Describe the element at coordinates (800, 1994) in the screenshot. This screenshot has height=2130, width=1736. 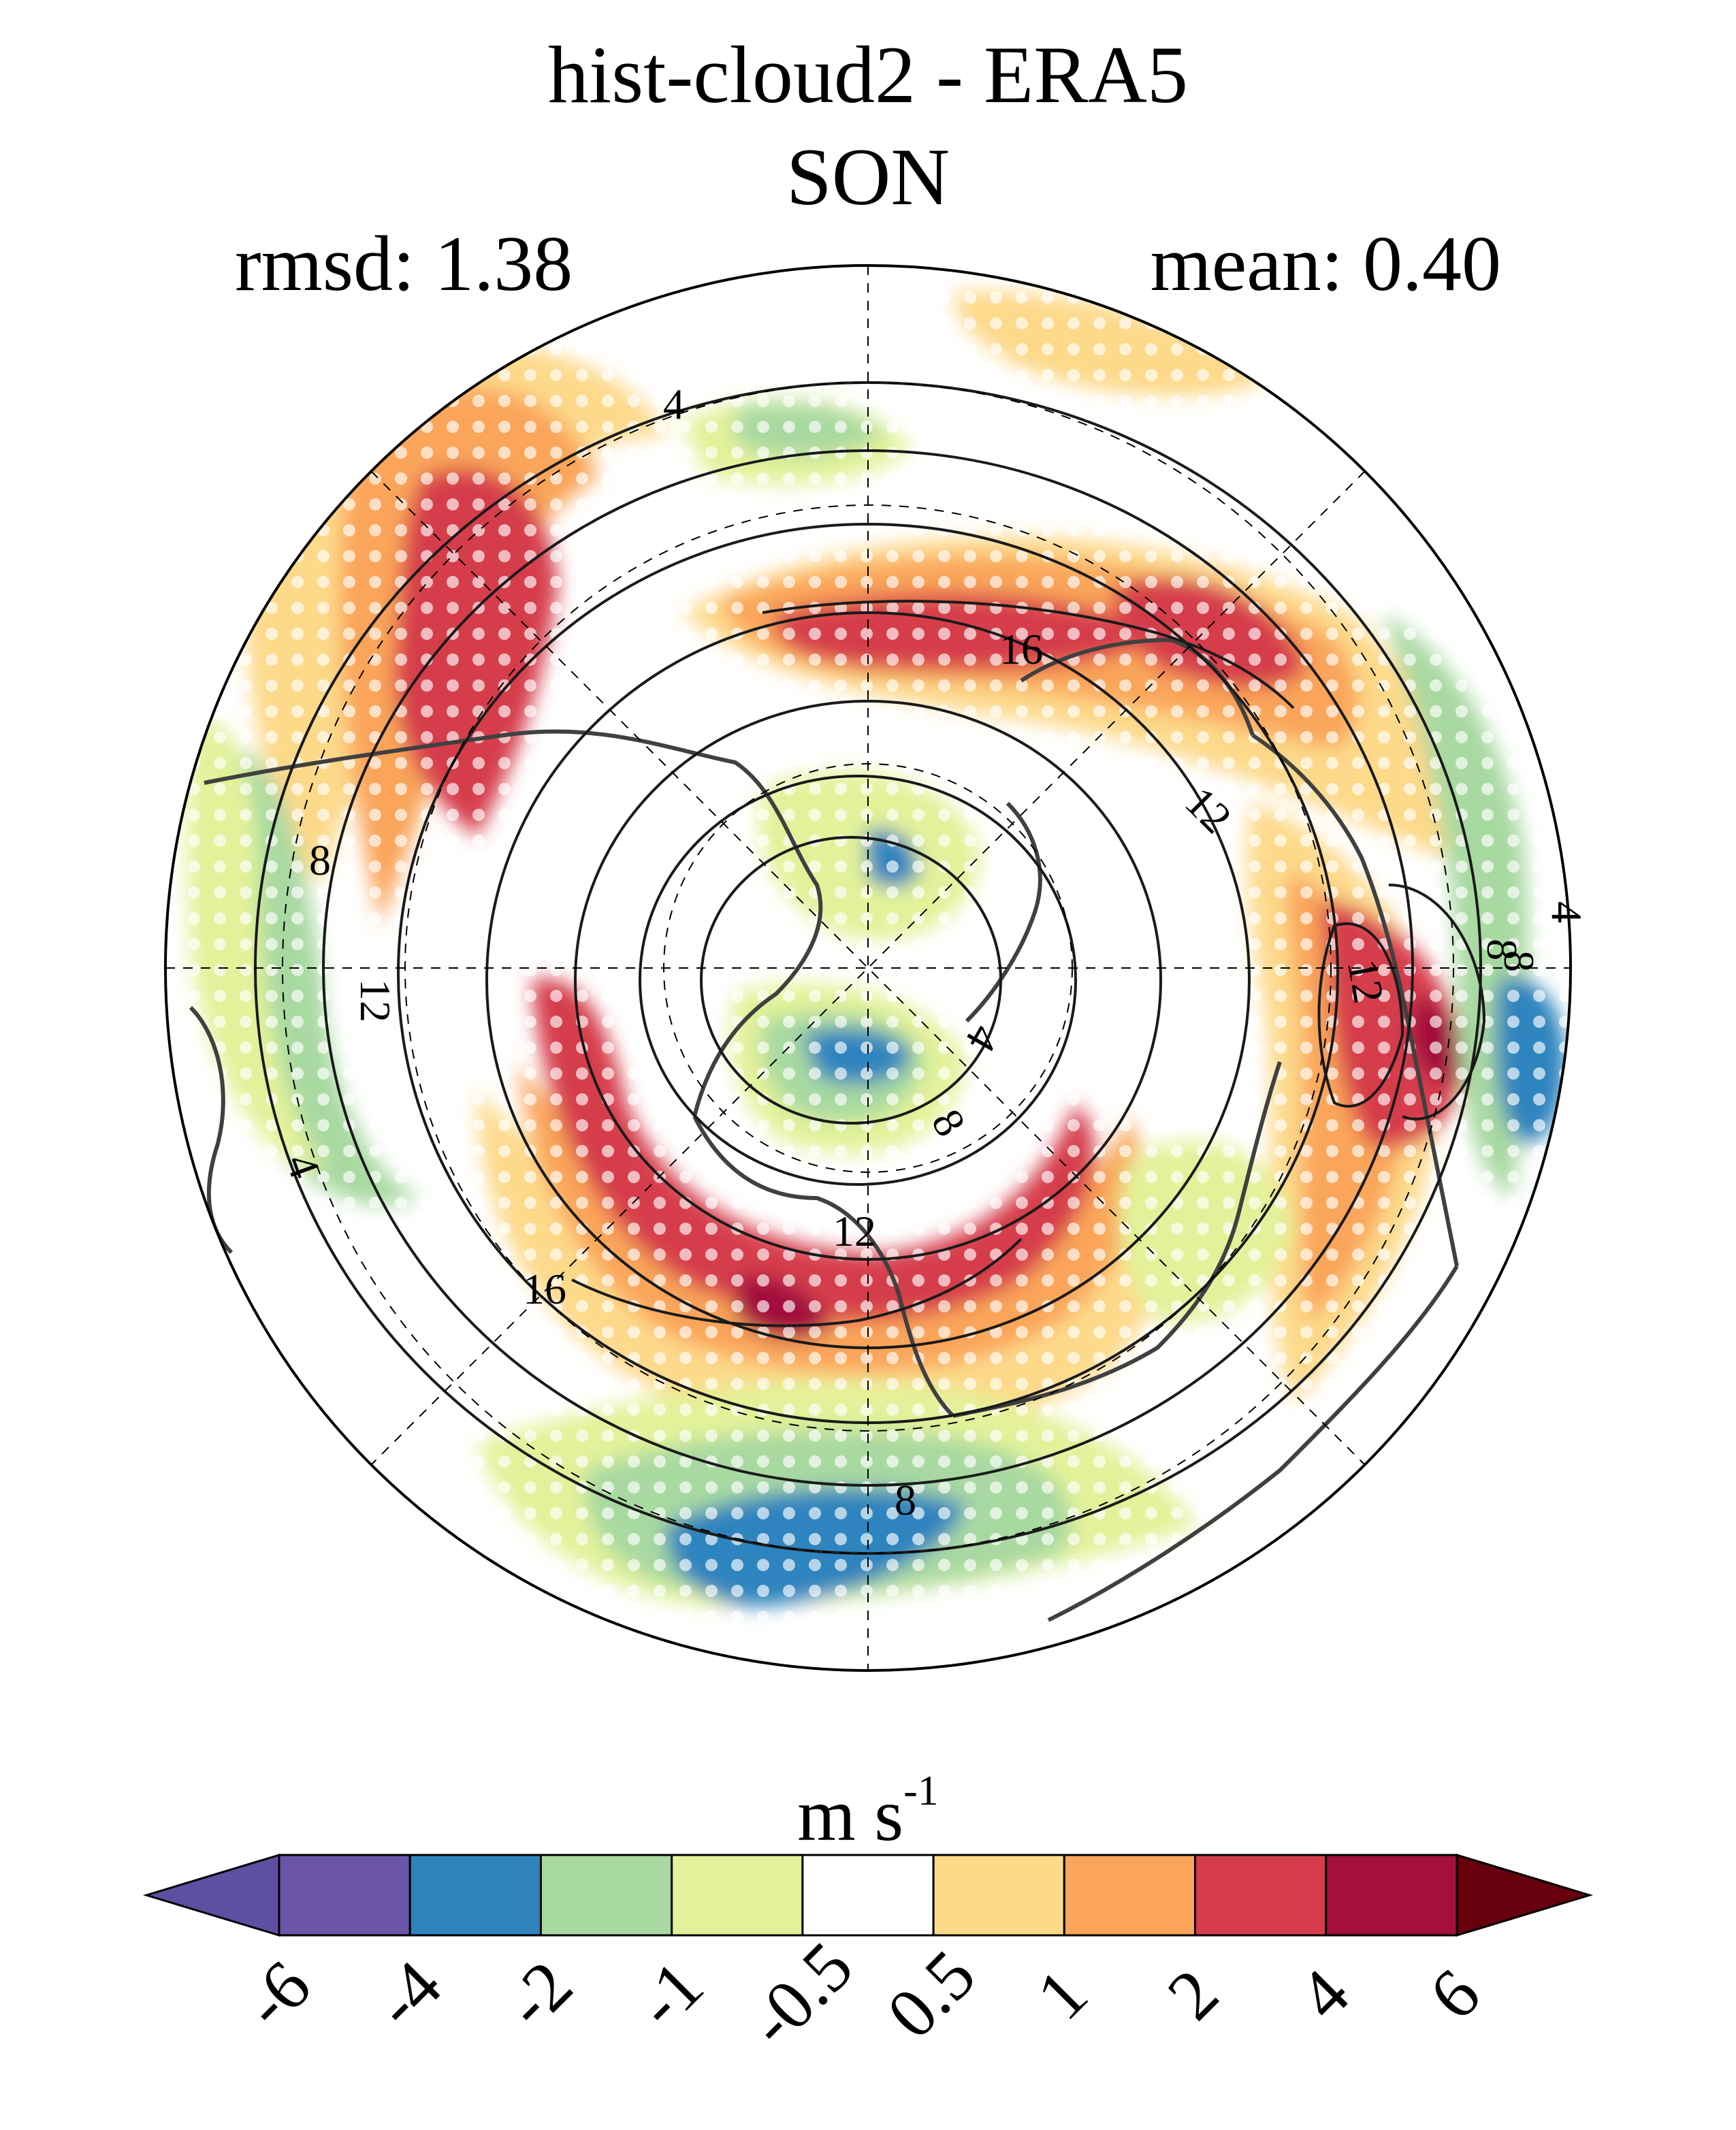
I see `colorbar-tick-label: -0.5` at that location.